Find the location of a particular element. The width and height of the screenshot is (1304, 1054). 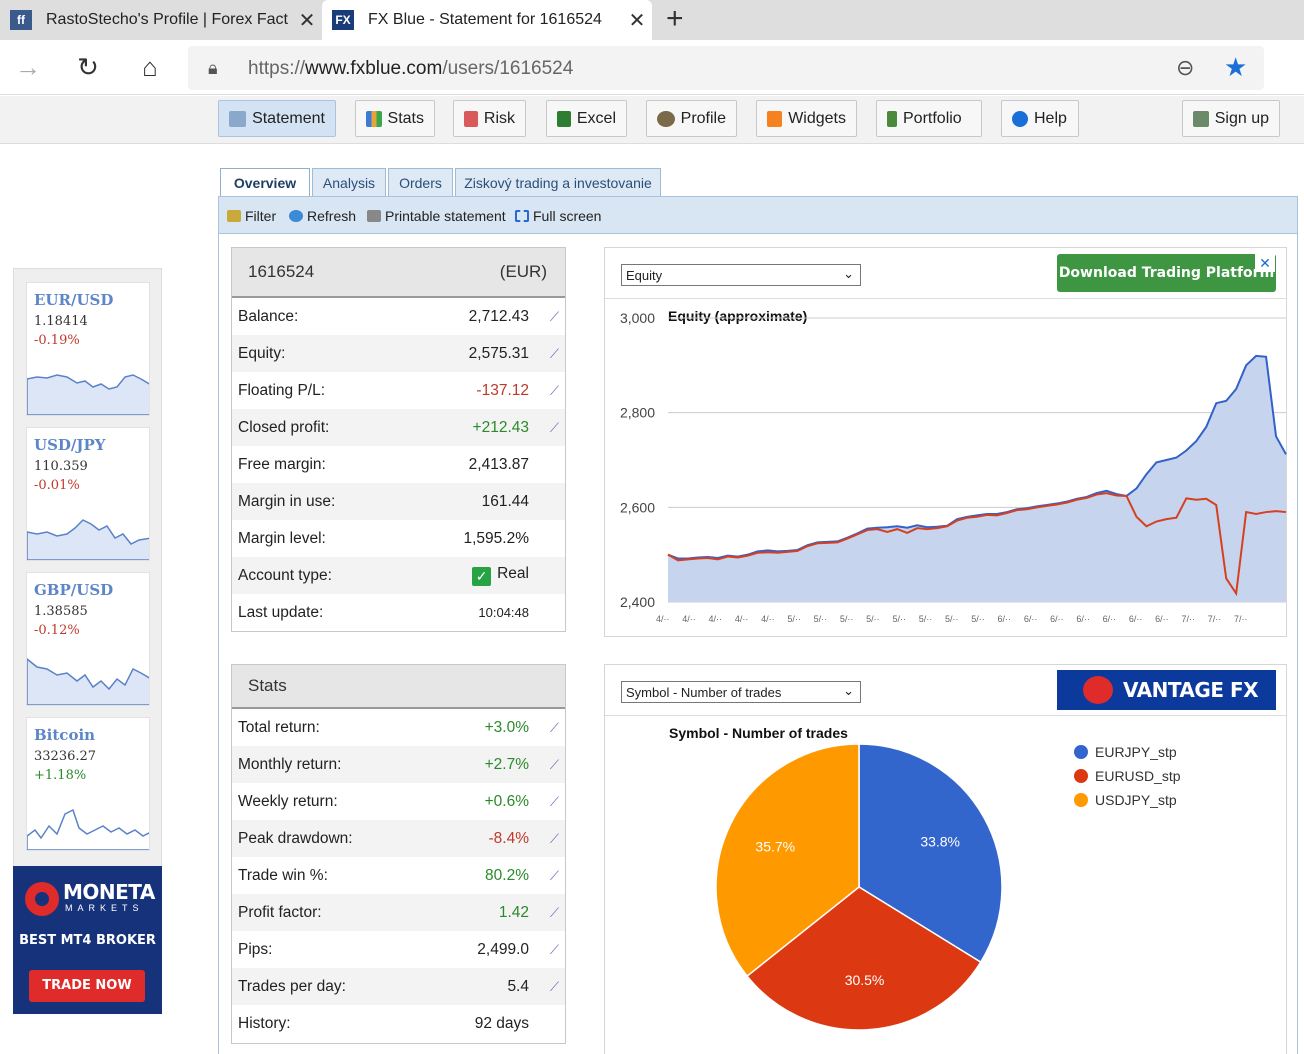

account-type-text: Real is located at coordinates (513, 573).